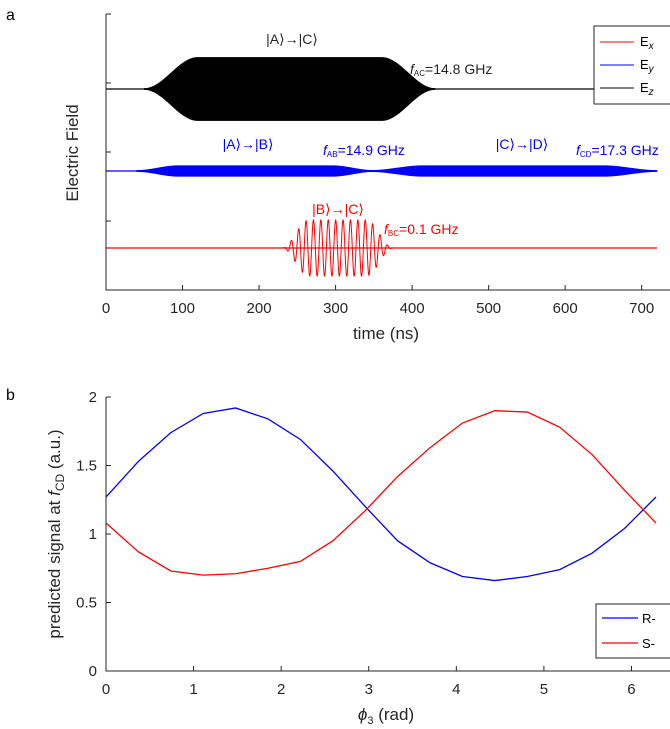 This screenshot has height=729, width=670. I want to click on panel-b-xlabel: ϕ3 (rad), so click(386, 716).